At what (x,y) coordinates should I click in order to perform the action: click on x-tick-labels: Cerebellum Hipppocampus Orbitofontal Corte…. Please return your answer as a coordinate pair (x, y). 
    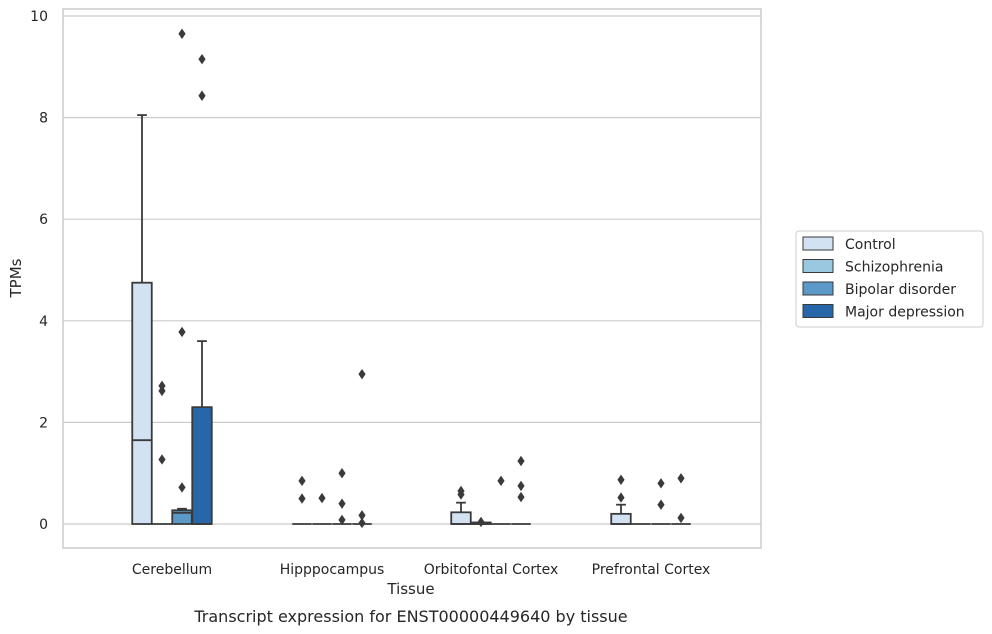
    Looking at the image, I should click on (421, 570).